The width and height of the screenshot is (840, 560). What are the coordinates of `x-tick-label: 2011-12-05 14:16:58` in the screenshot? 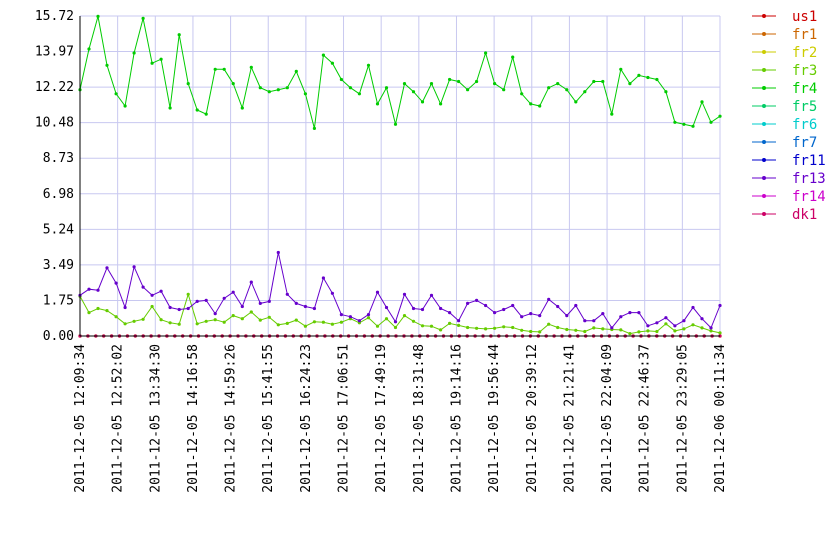 It's located at (193, 418).